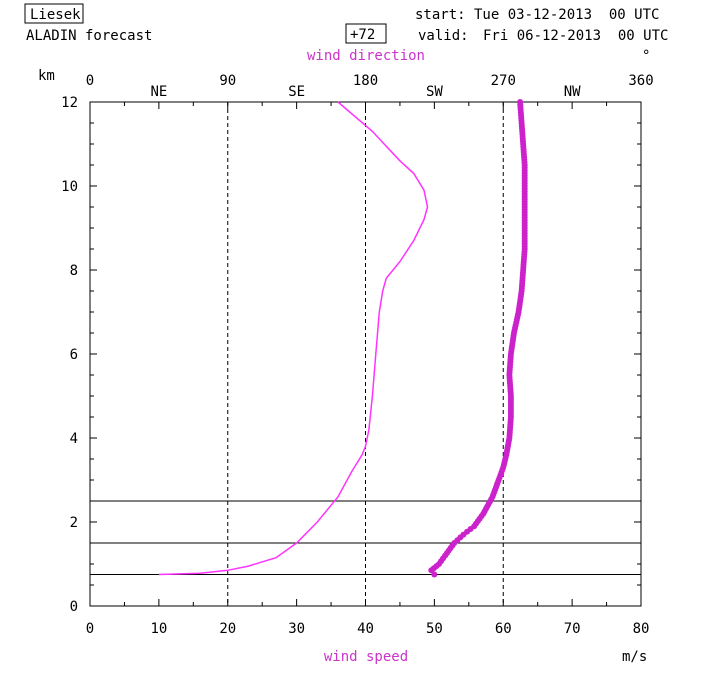 This screenshot has height=676, width=722. What do you see at coordinates (572, 92) in the screenshot?
I see `compass-label-nw: NW` at bounding box center [572, 92].